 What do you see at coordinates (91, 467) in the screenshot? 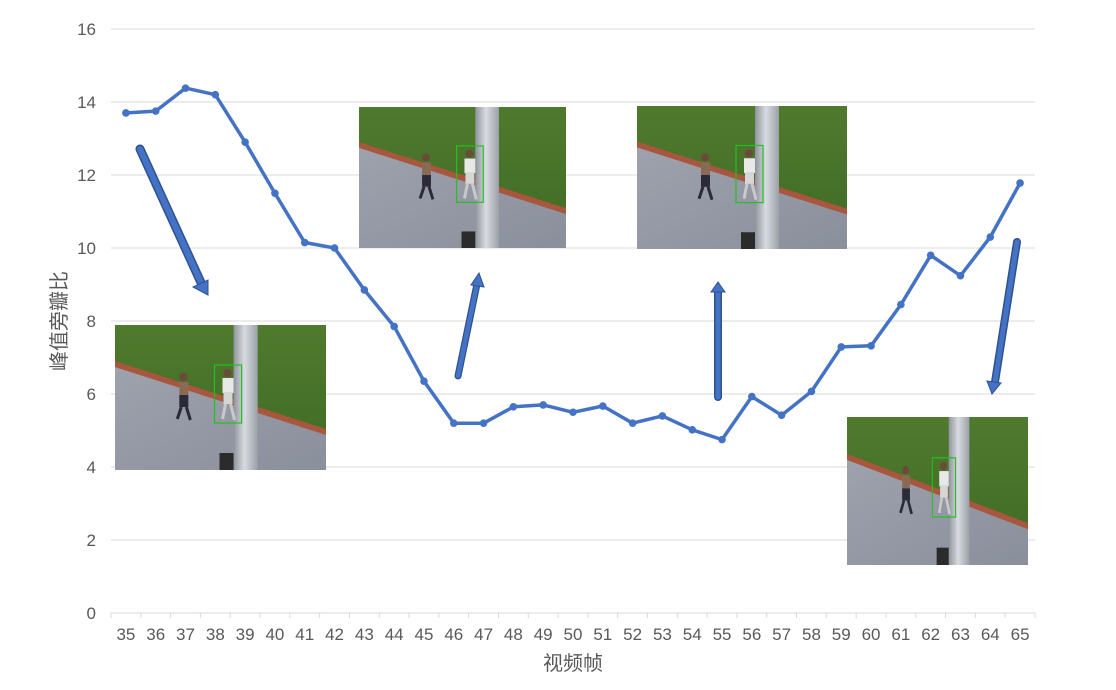
I see `y-tick-label: 4` at bounding box center [91, 467].